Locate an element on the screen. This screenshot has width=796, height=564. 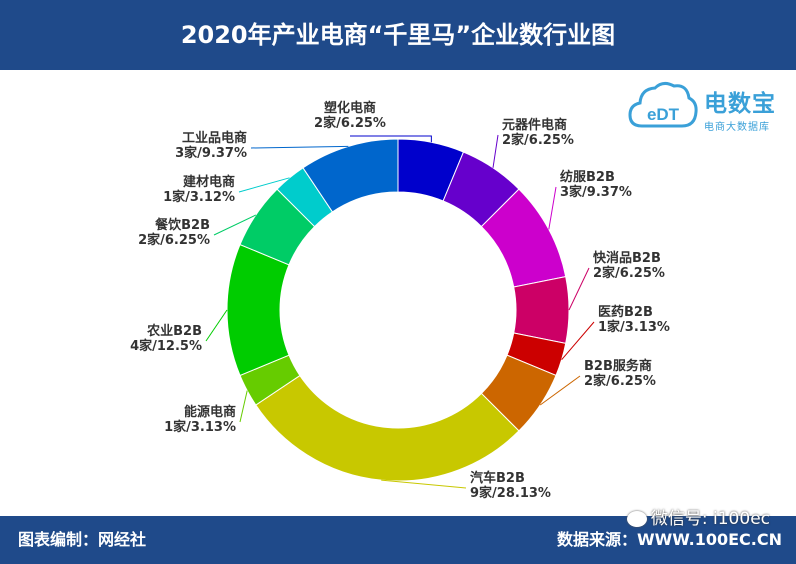
chart-title: 2020年产业电商“千里马”企业数行业图 is located at coordinates (398, 35).